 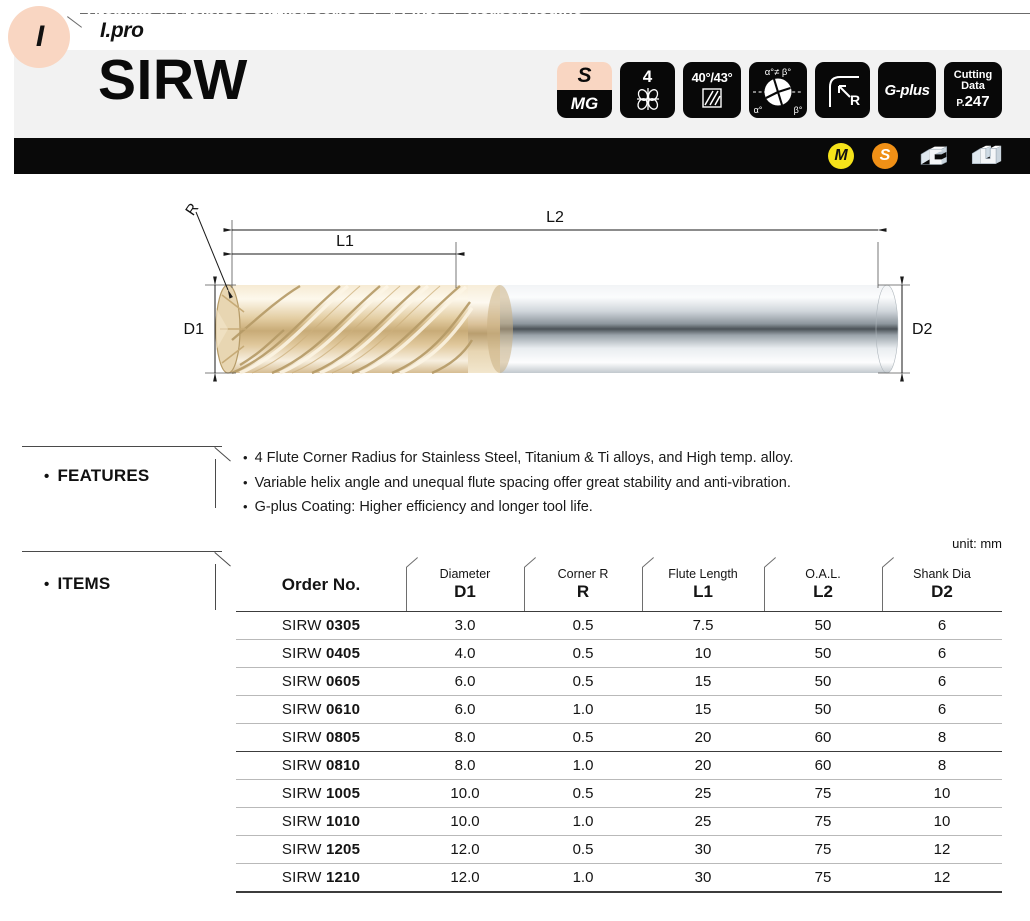 I want to click on table-row: SIRW 0305 3.0 0.5 7.5 50 6, so click(x=619, y=625).